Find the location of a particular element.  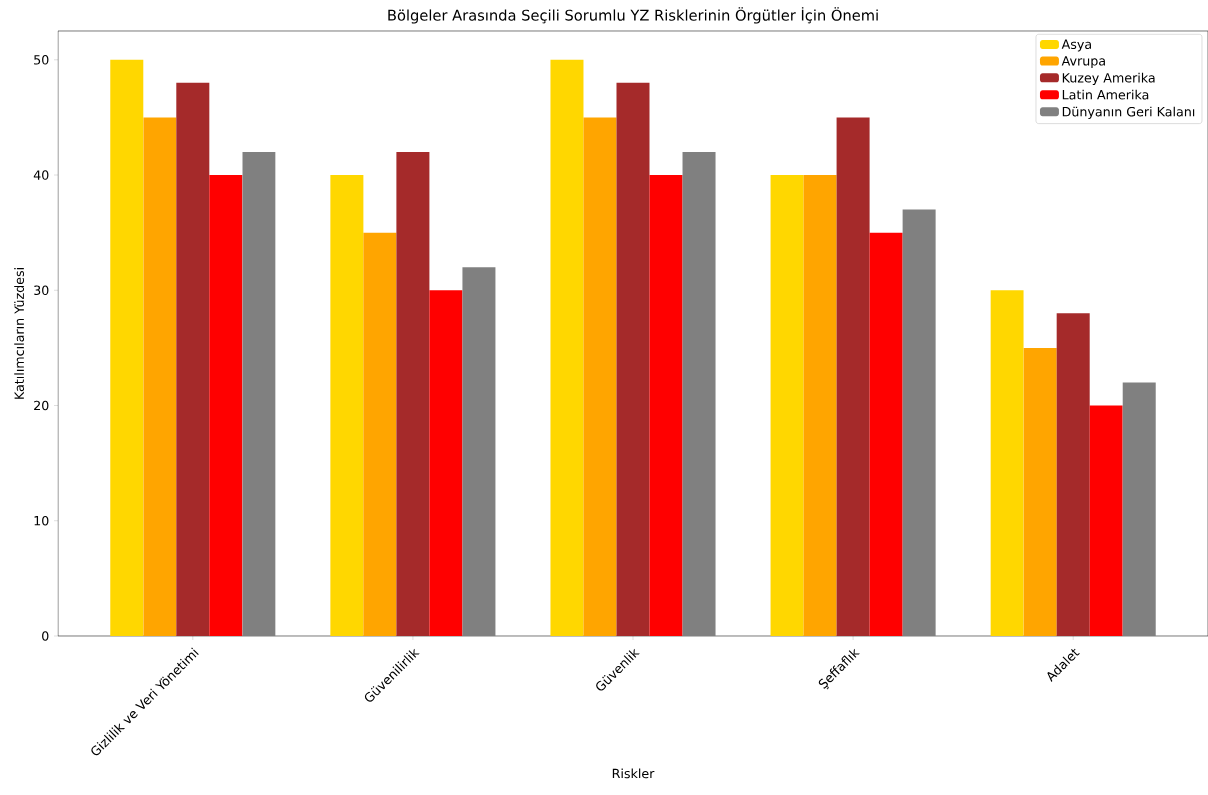

legend-label: Avrupa is located at coordinates (1083, 62).